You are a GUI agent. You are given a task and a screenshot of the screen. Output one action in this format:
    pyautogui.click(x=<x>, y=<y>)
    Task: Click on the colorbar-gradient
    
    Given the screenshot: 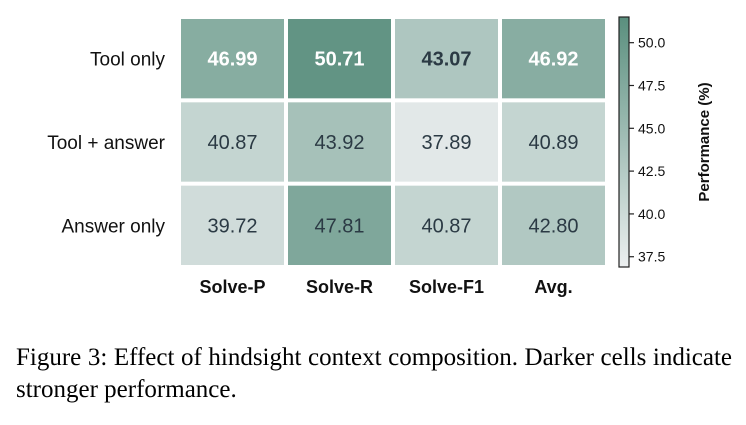 What is the action you would take?
    pyautogui.click(x=624, y=142)
    